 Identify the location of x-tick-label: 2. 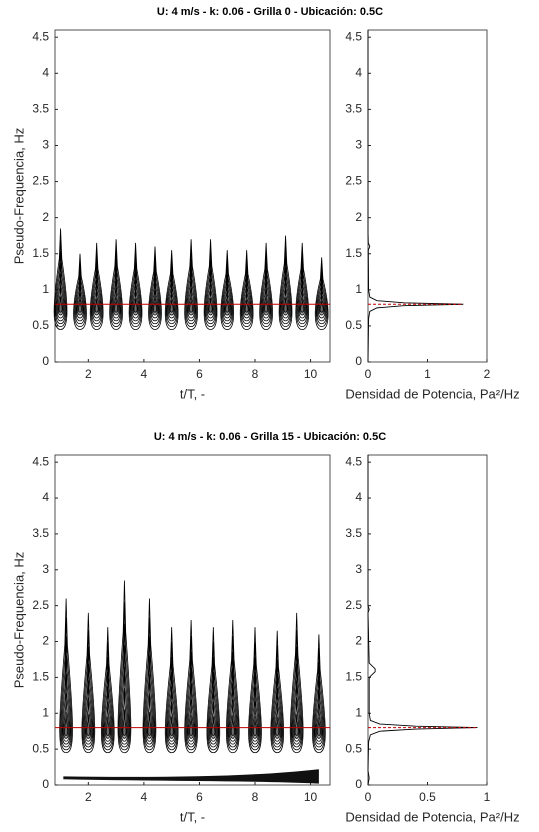
(88, 797).